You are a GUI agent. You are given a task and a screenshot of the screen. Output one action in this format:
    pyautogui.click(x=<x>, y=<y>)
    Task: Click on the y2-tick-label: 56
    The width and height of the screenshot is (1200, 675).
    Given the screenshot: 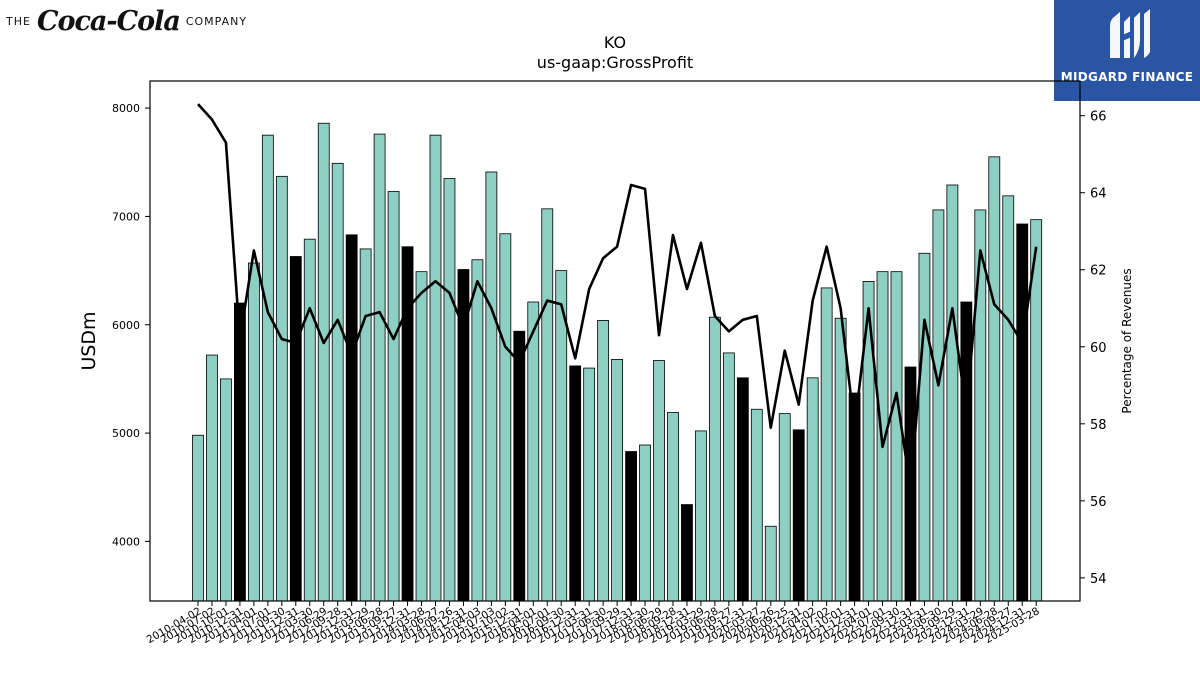 What is the action you would take?
    pyautogui.click(x=1098, y=502)
    